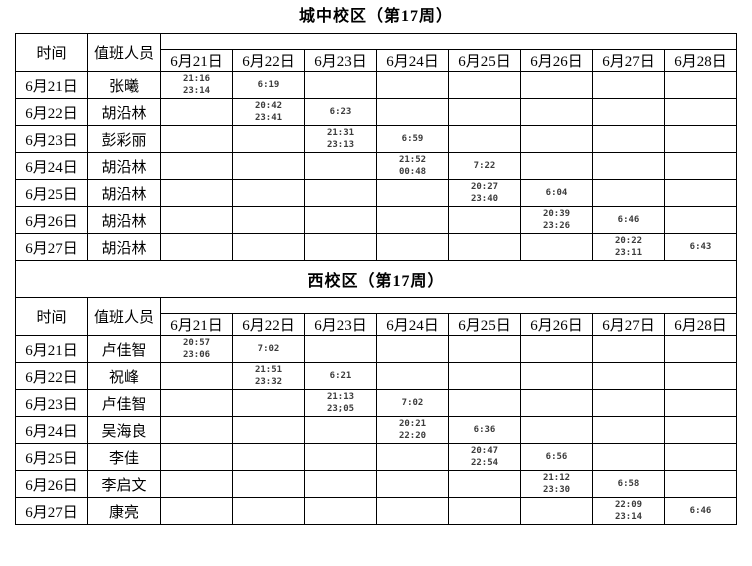 The image size is (752, 566). What do you see at coordinates (196, 85) in the screenshot?
I see `time-cell: 21:16 23:14` at bounding box center [196, 85].